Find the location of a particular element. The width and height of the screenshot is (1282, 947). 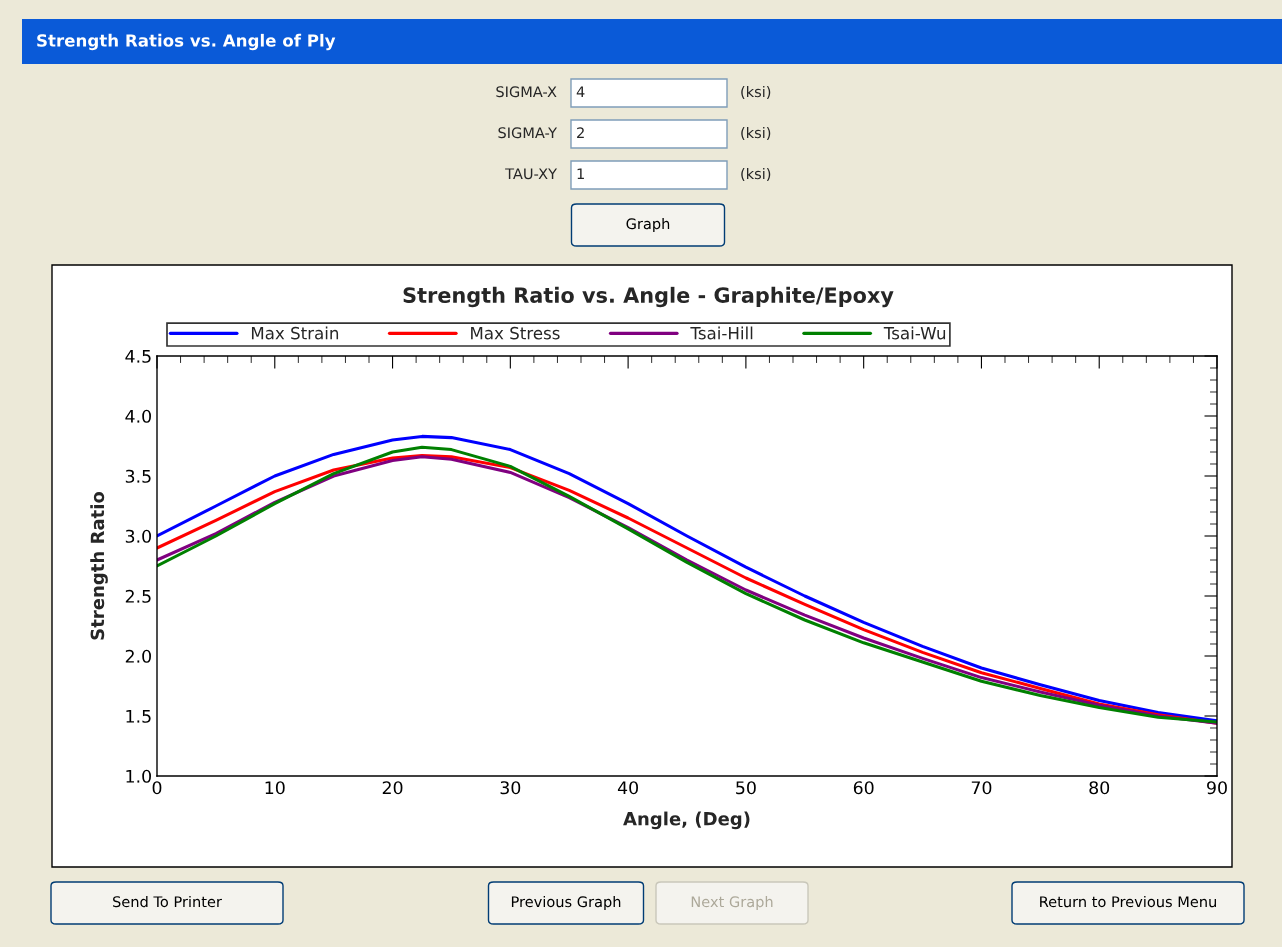

text: SIGMA-X is located at coordinates (526, 92).